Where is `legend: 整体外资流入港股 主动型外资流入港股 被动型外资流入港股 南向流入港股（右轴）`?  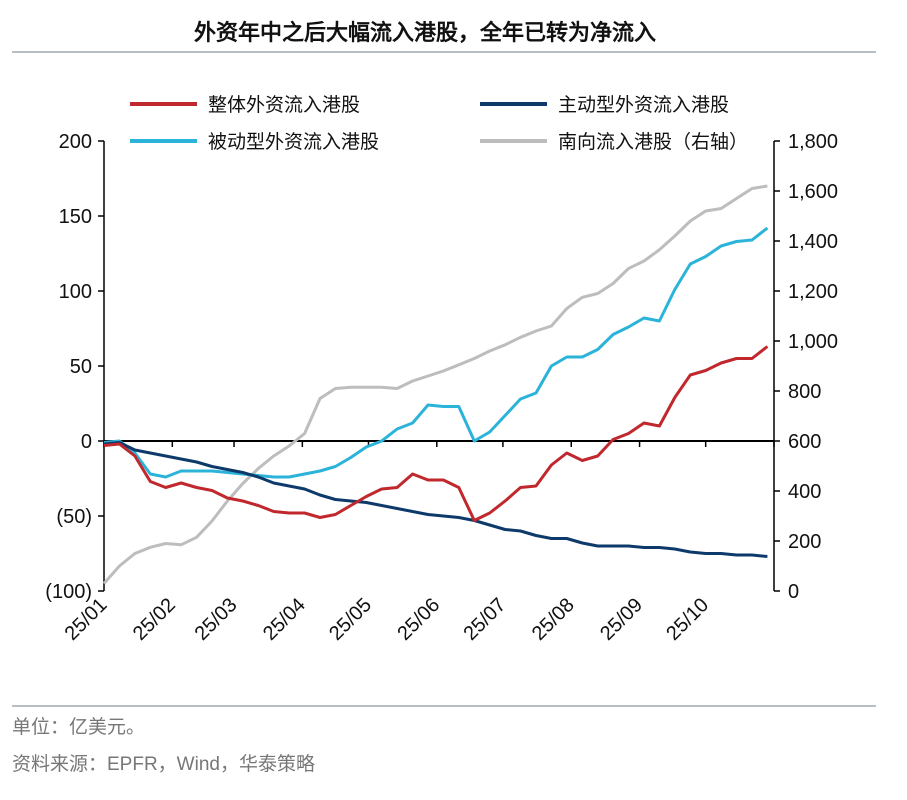 legend: 整体外资流入港股 主动型外资流入港股 被动型外资流入港股 南向流入港股（右轴） is located at coordinates (439, 123).